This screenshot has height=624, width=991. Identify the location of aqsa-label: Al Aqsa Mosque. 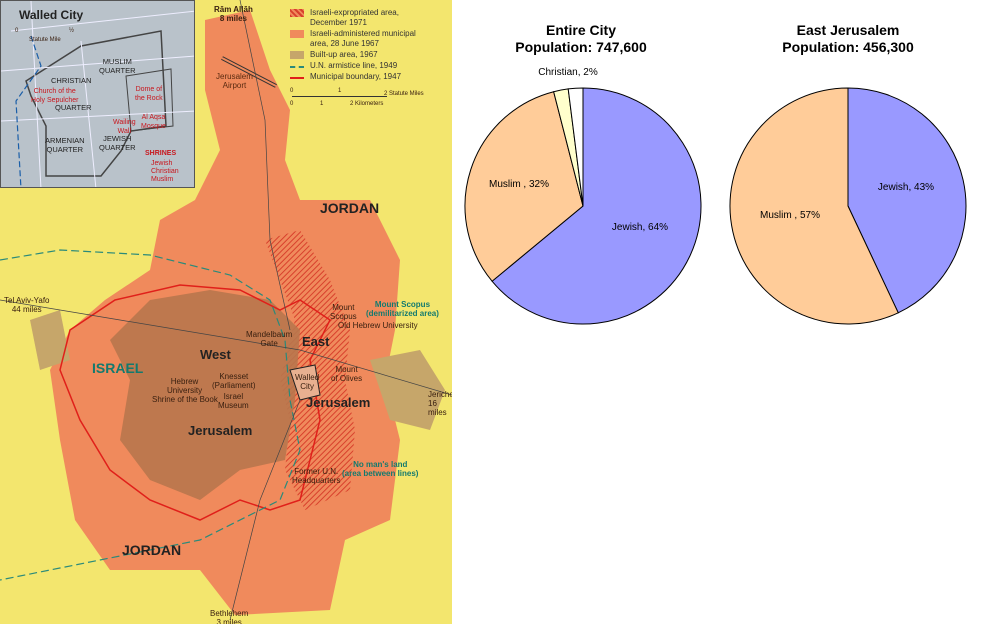
(153, 122).